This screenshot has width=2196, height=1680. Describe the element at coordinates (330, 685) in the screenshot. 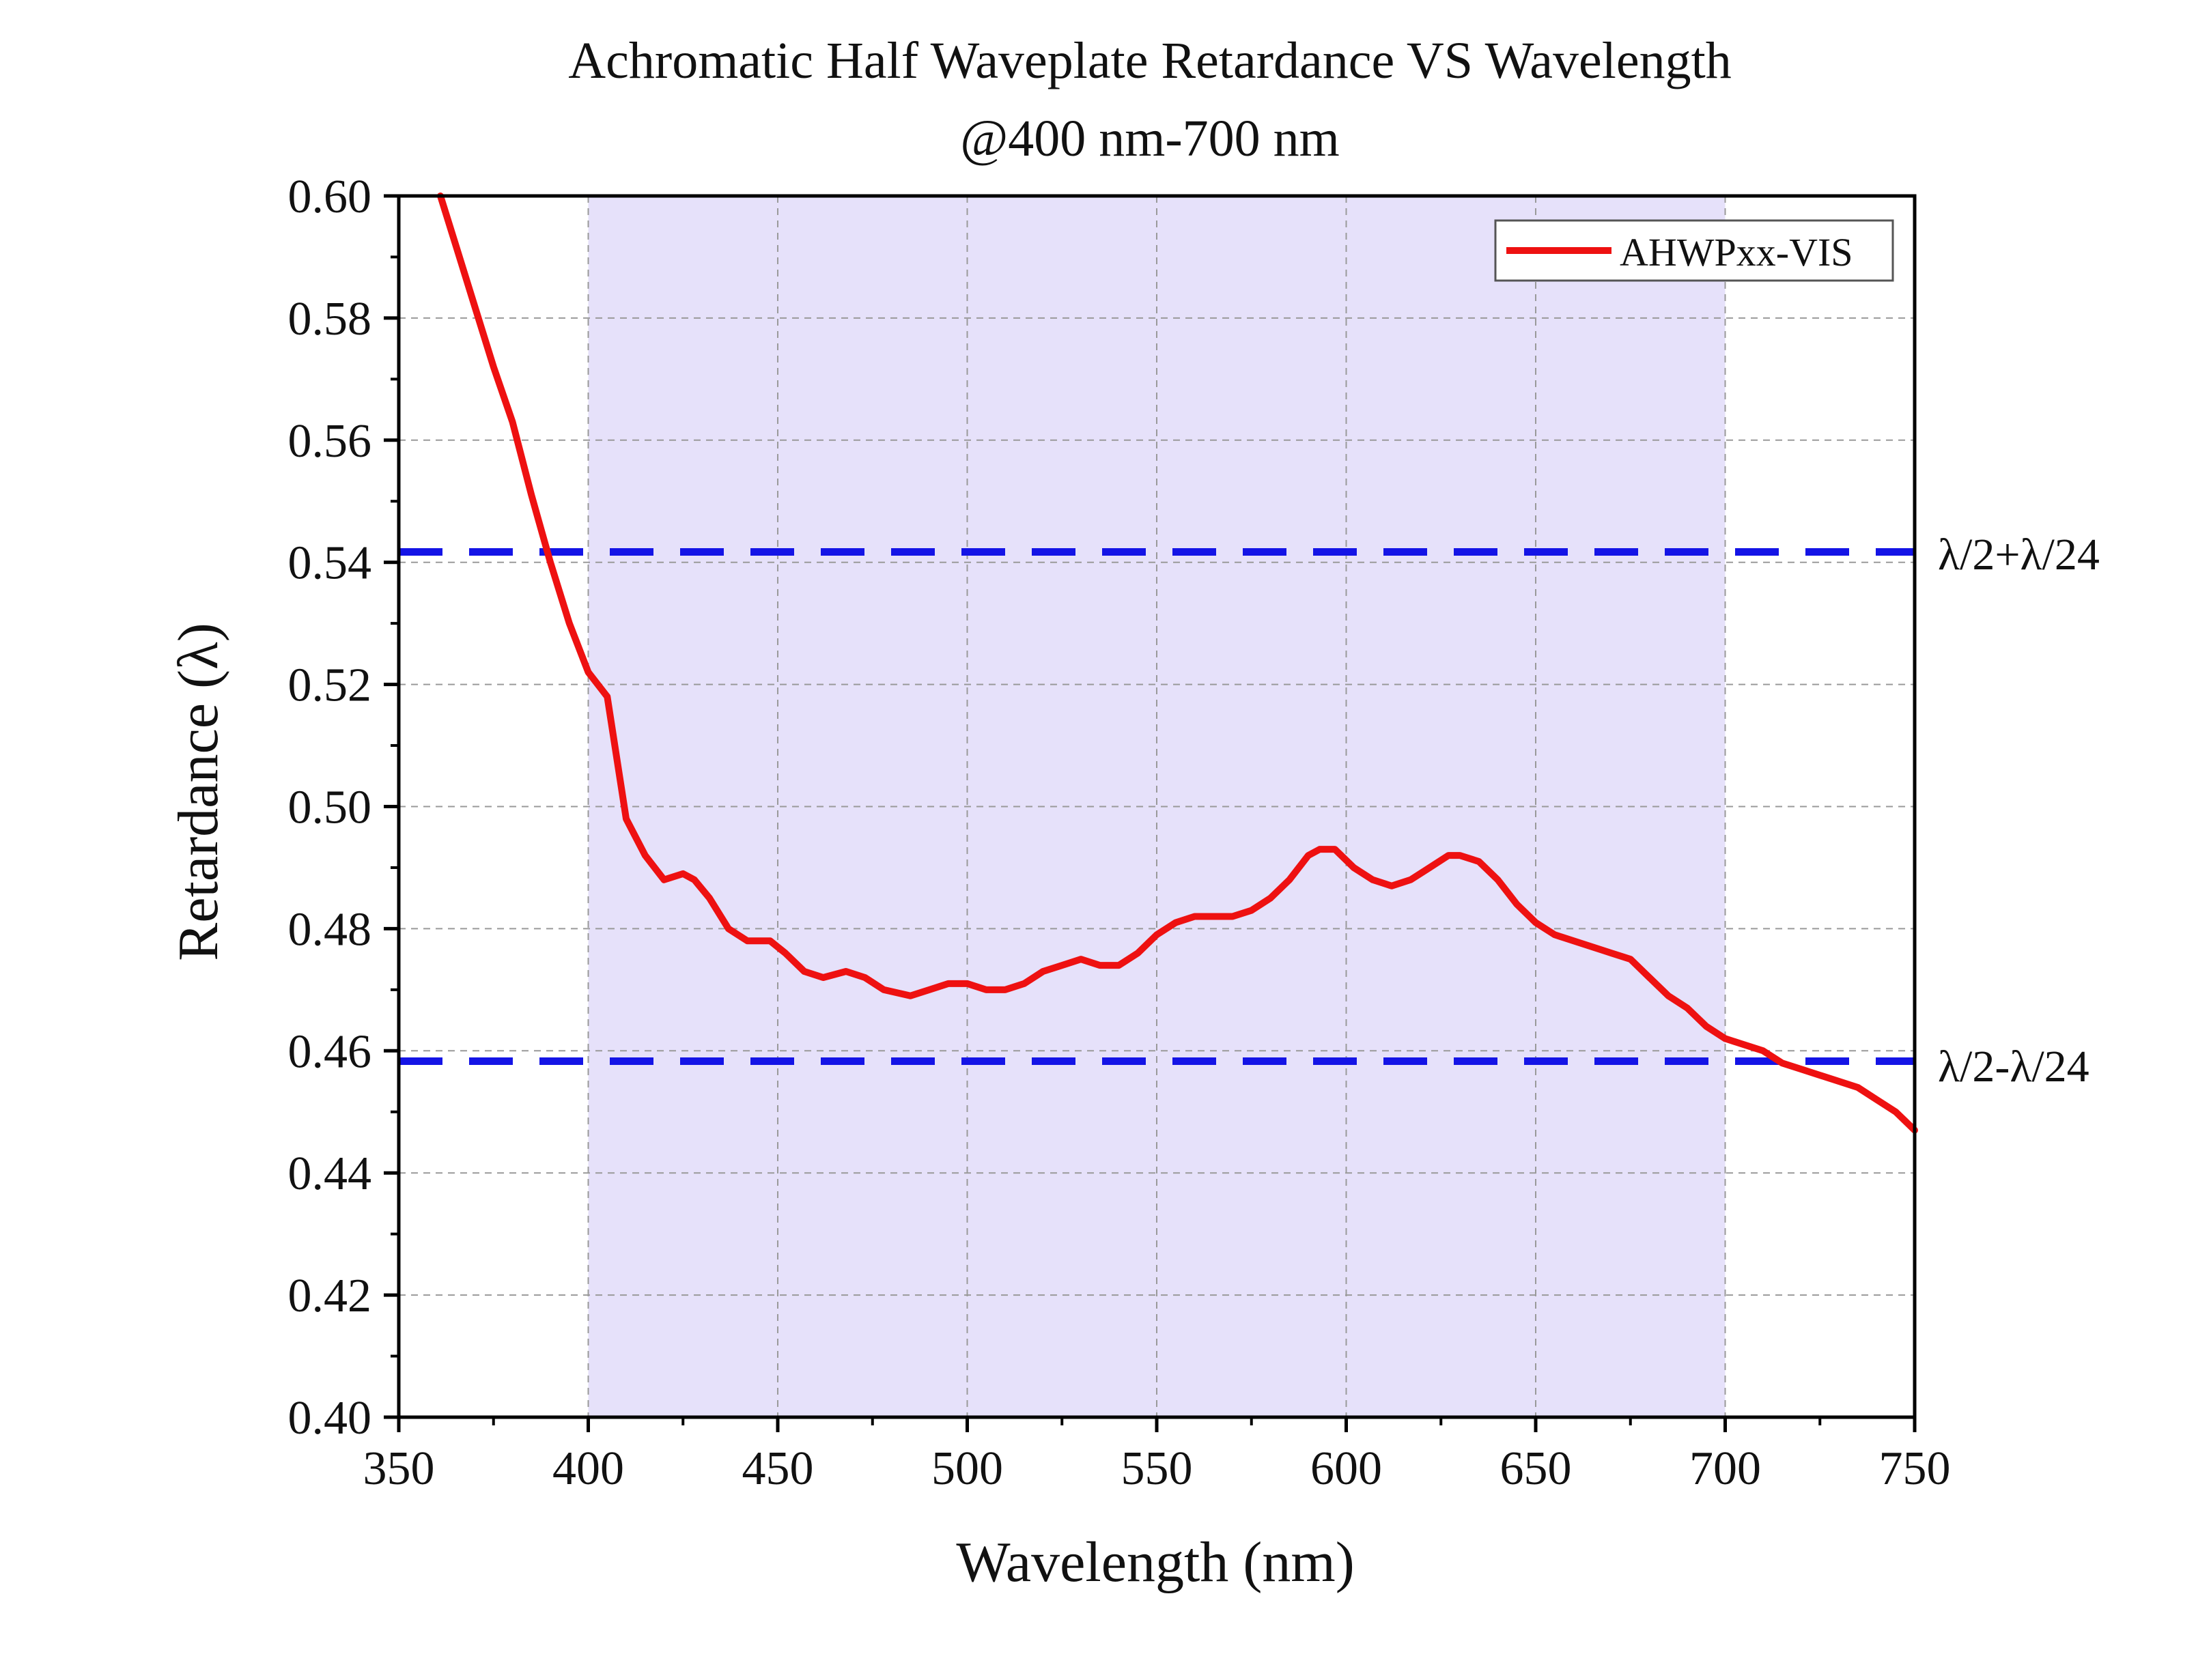

I see `y-tick-label: 0.52` at that location.